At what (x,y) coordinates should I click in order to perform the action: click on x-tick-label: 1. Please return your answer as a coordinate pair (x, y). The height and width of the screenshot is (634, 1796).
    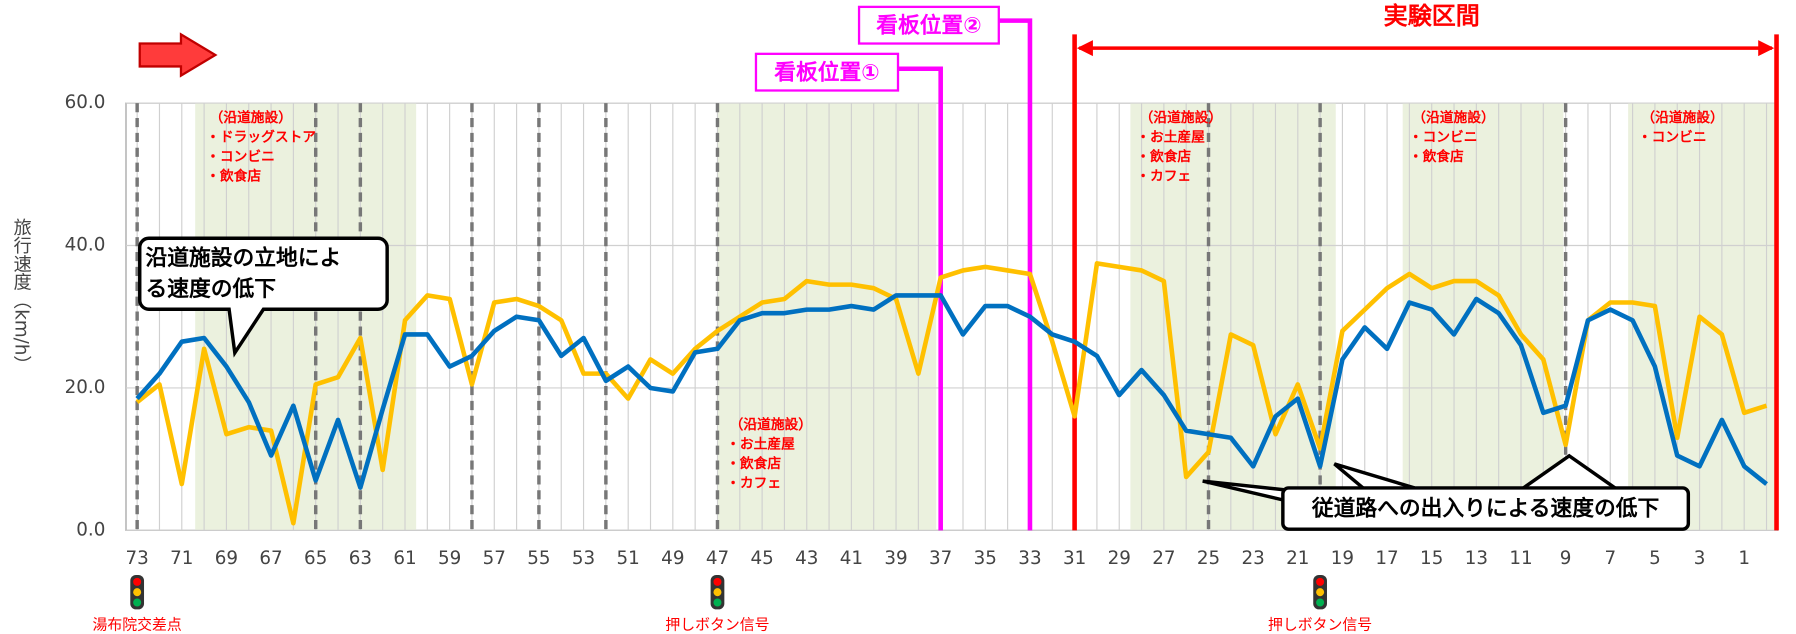
    Looking at the image, I should click on (1744, 558).